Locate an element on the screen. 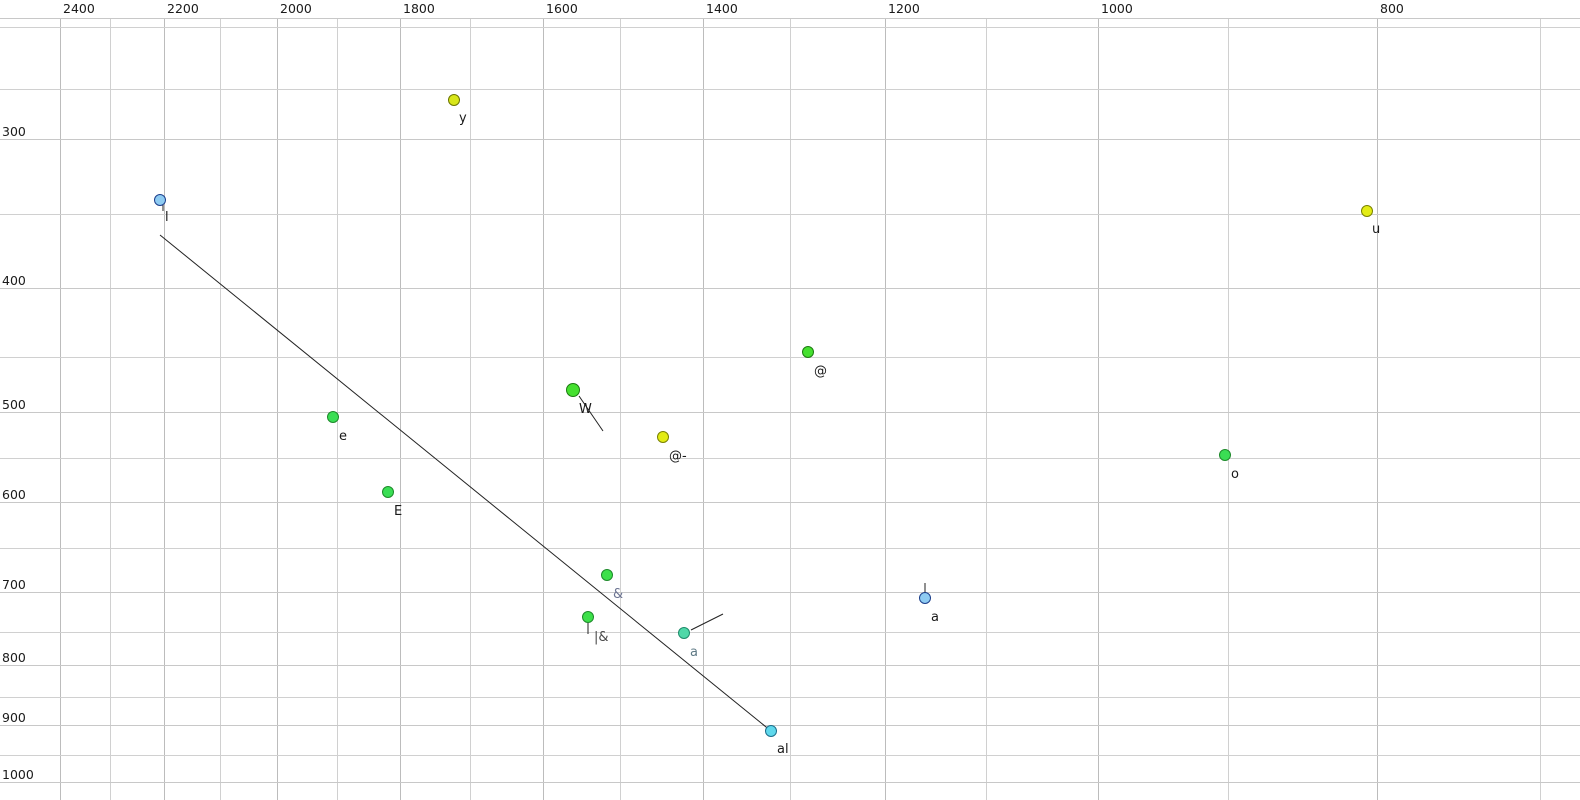  data-point-label: E is located at coordinates (398, 511).